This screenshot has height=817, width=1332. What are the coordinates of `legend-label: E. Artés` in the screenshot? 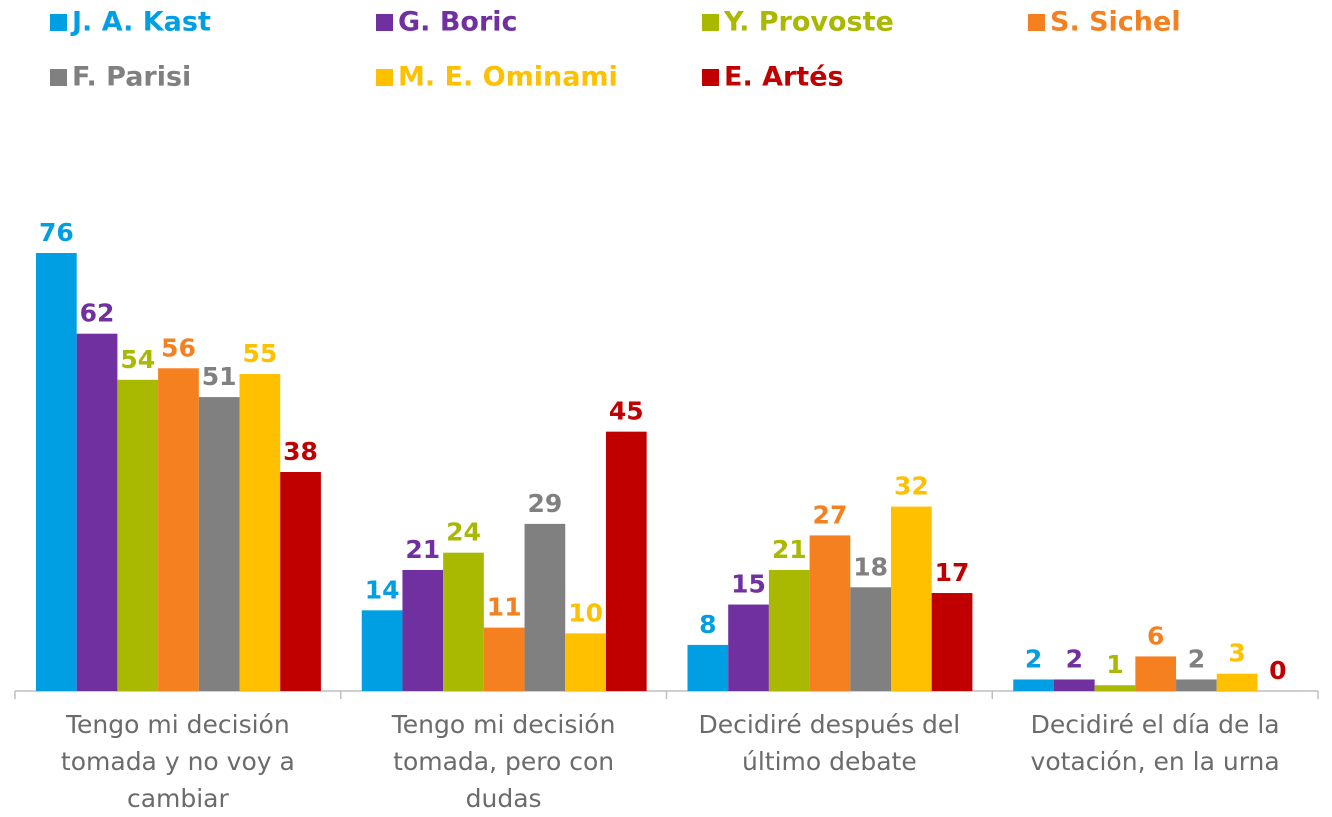 It's located at (784, 77).